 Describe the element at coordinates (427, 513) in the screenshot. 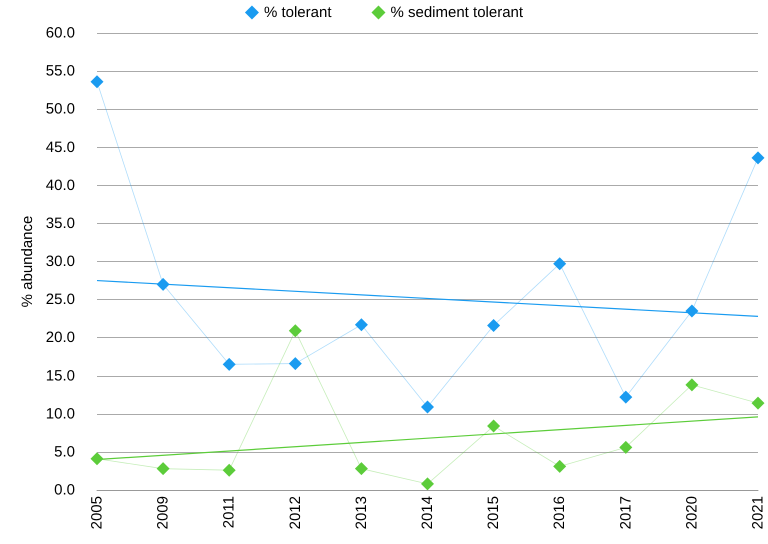

I see `x-tick-label: 2014` at that location.